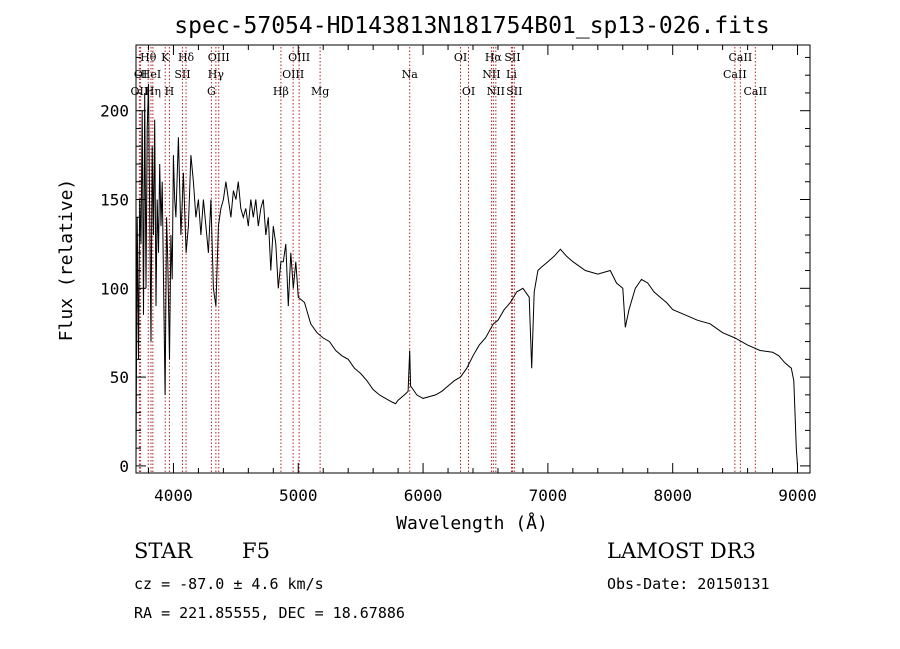  I want to click on line-marker-label: Li, so click(511, 74).